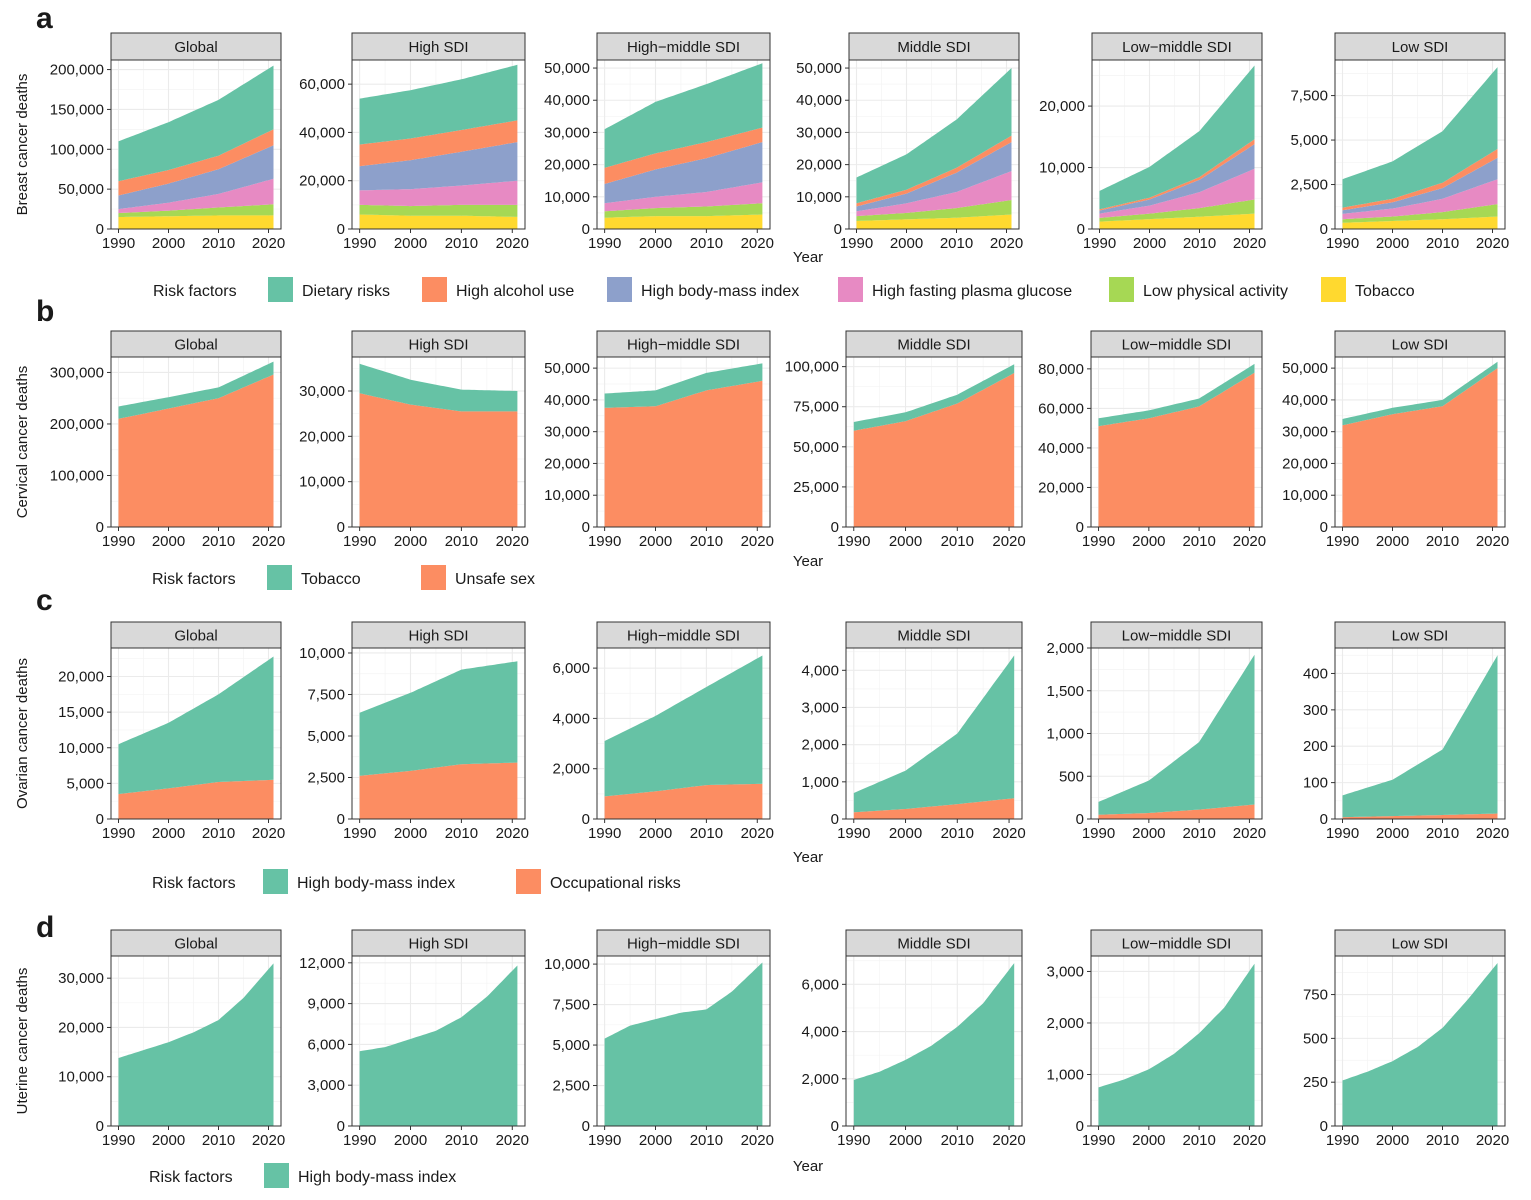 This screenshot has width=1531, height=1200. What do you see at coordinates (438, 193) in the screenshot?
I see `area-high-fasting-plasma-glucose` at bounding box center [438, 193].